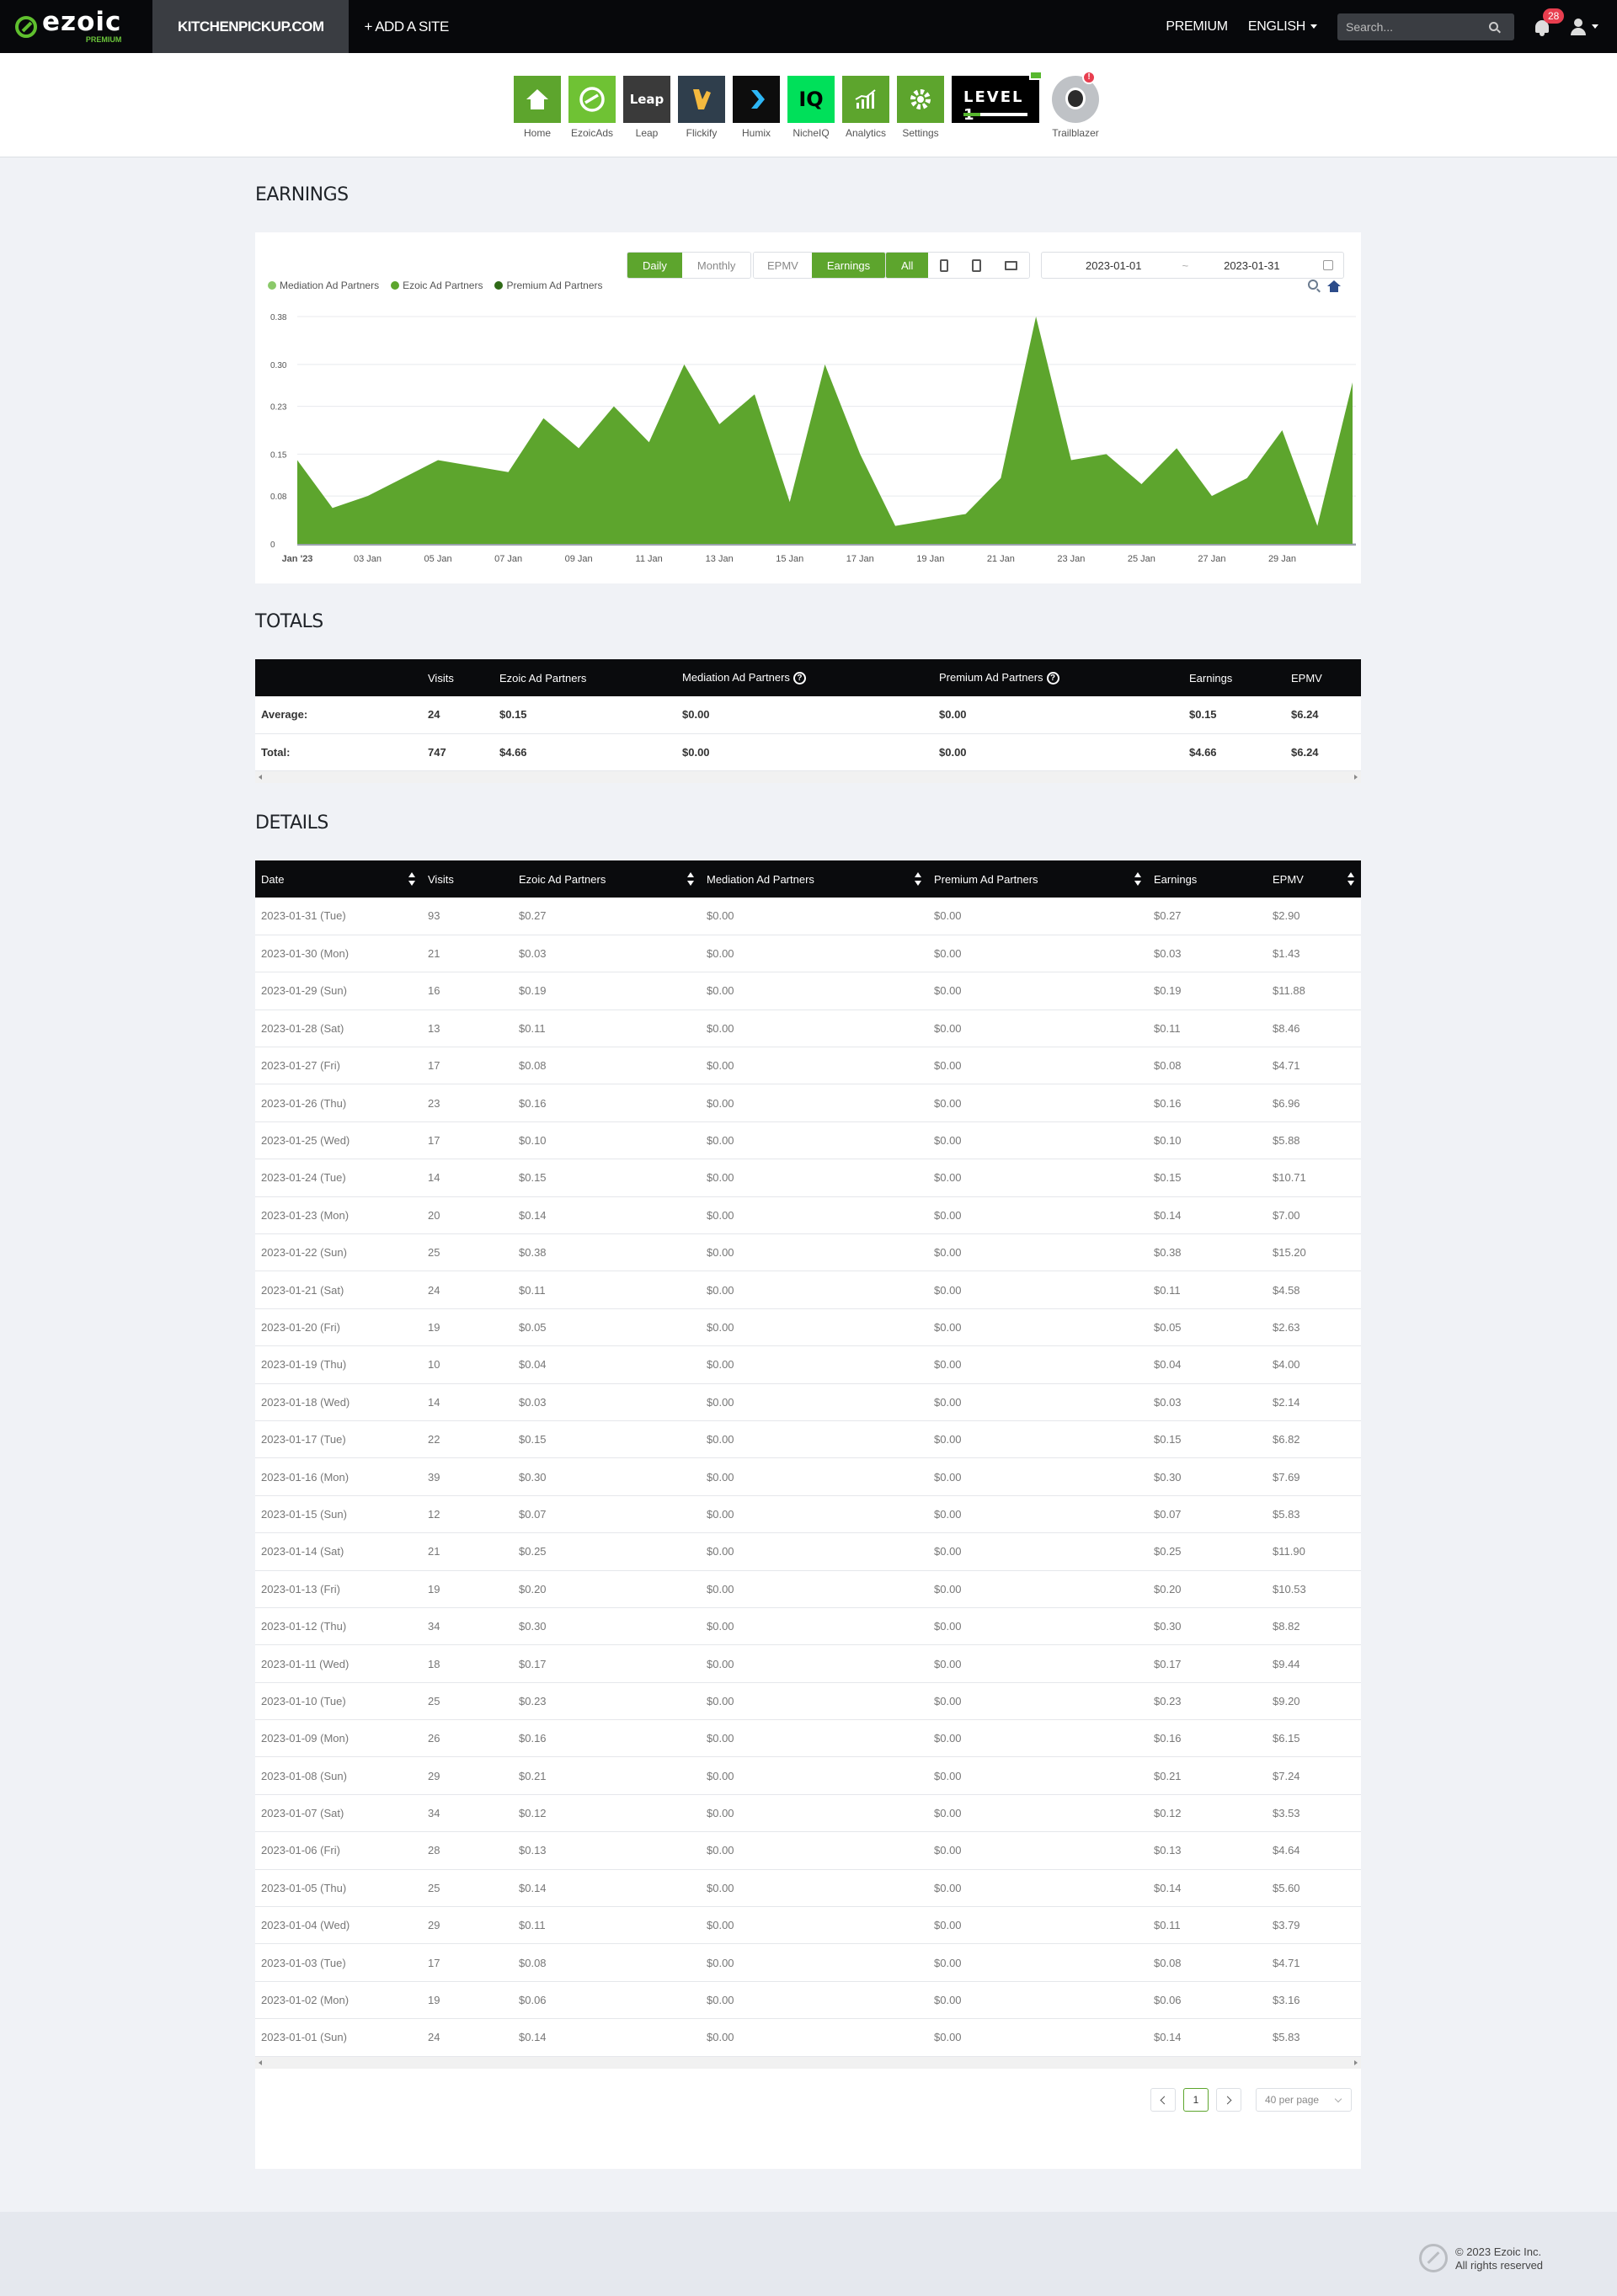 This screenshot has width=1617, height=2296. I want to click on date-range-picker: 2023-01-01 ~ 2023-01-31, so click(1192, 265).